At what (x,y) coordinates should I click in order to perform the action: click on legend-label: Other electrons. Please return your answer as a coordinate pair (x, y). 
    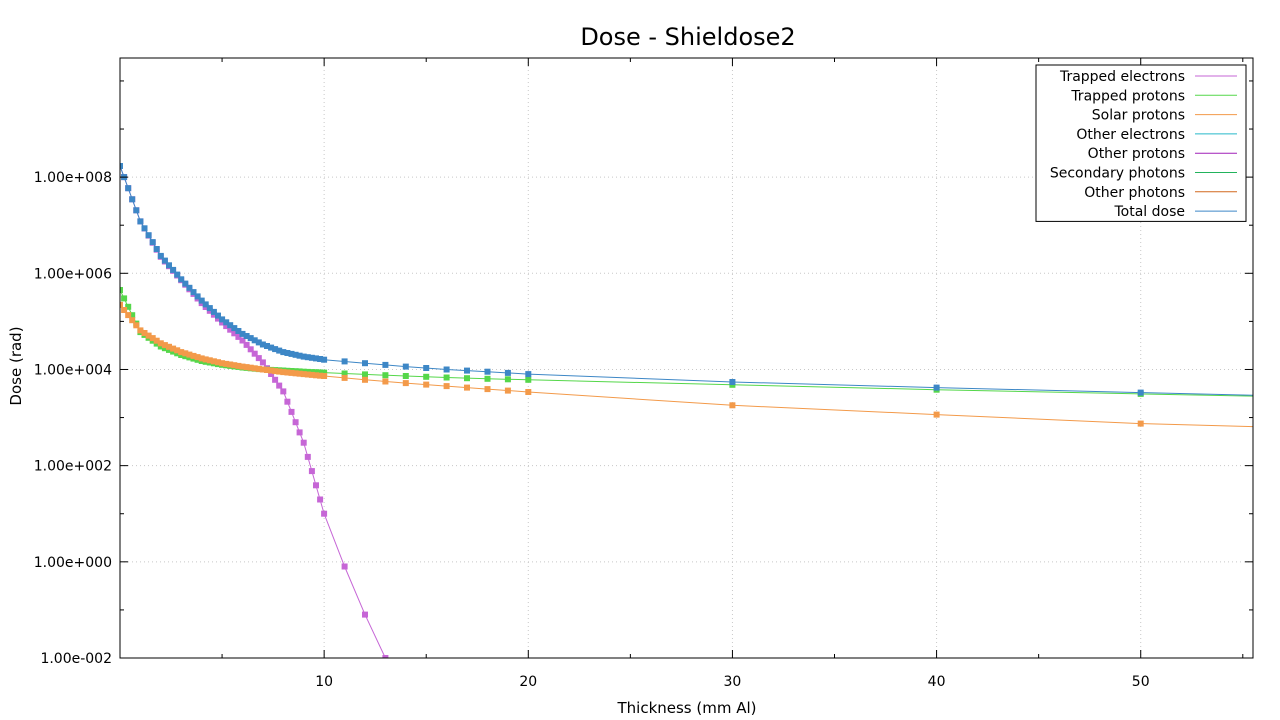
    Looking at the image, I should click on (1130, 135).